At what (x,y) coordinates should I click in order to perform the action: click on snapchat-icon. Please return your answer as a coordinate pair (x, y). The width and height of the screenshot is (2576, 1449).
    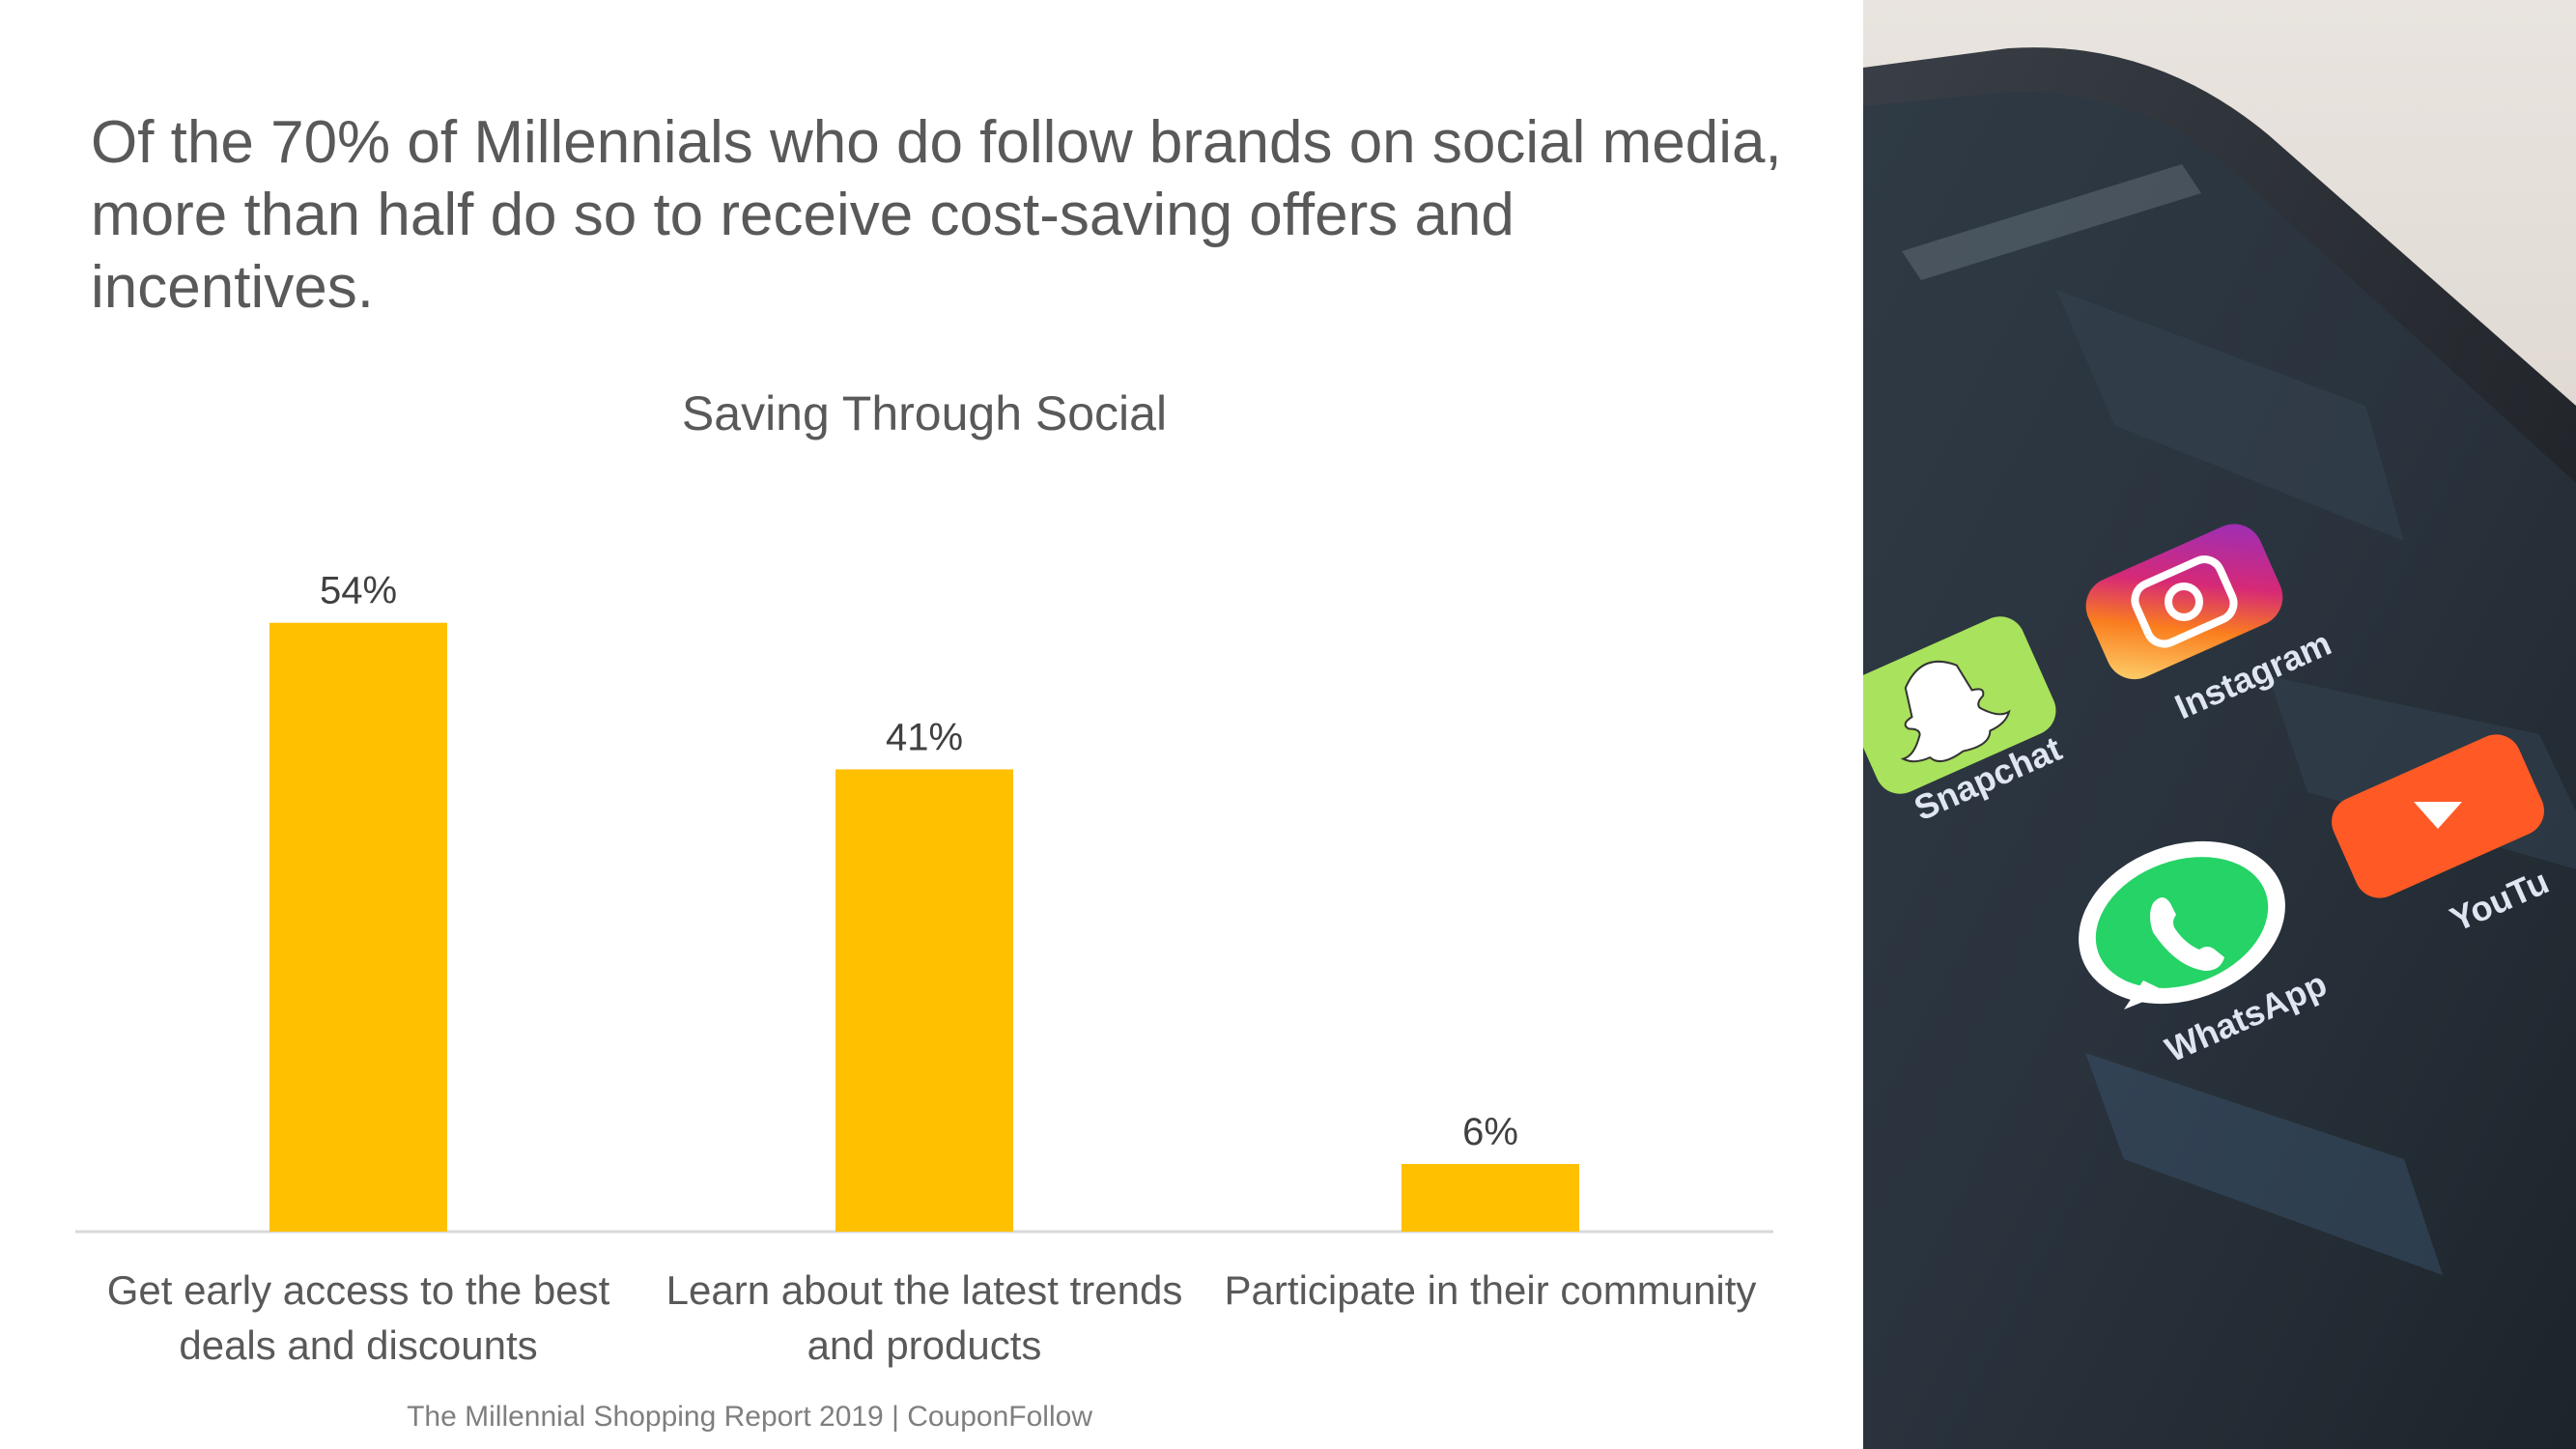
    Looking at the image, I should click on (1959, 705).